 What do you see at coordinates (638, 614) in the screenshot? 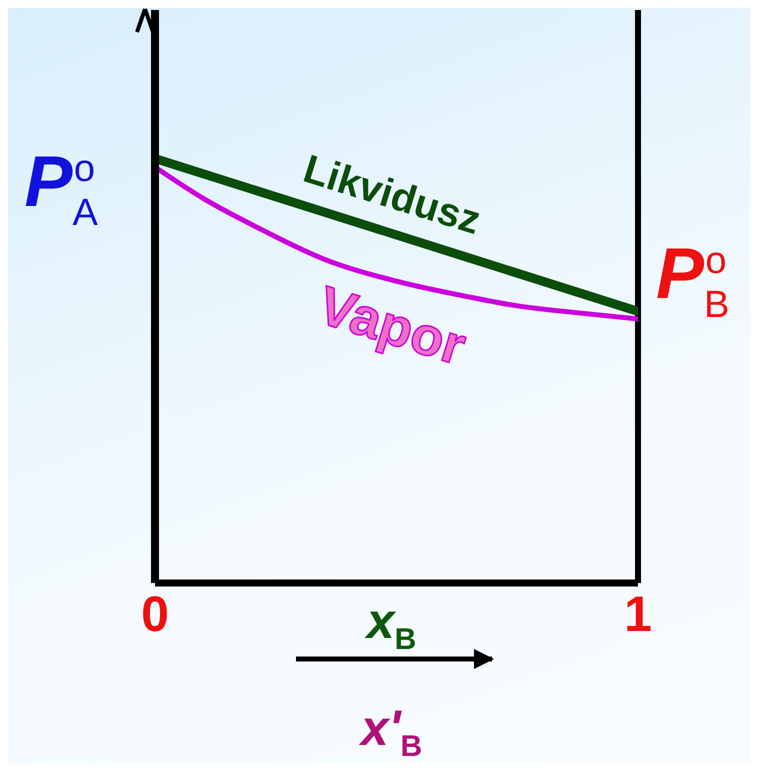
I see `x-tick-label: 1` at bounding box center [638, 614].